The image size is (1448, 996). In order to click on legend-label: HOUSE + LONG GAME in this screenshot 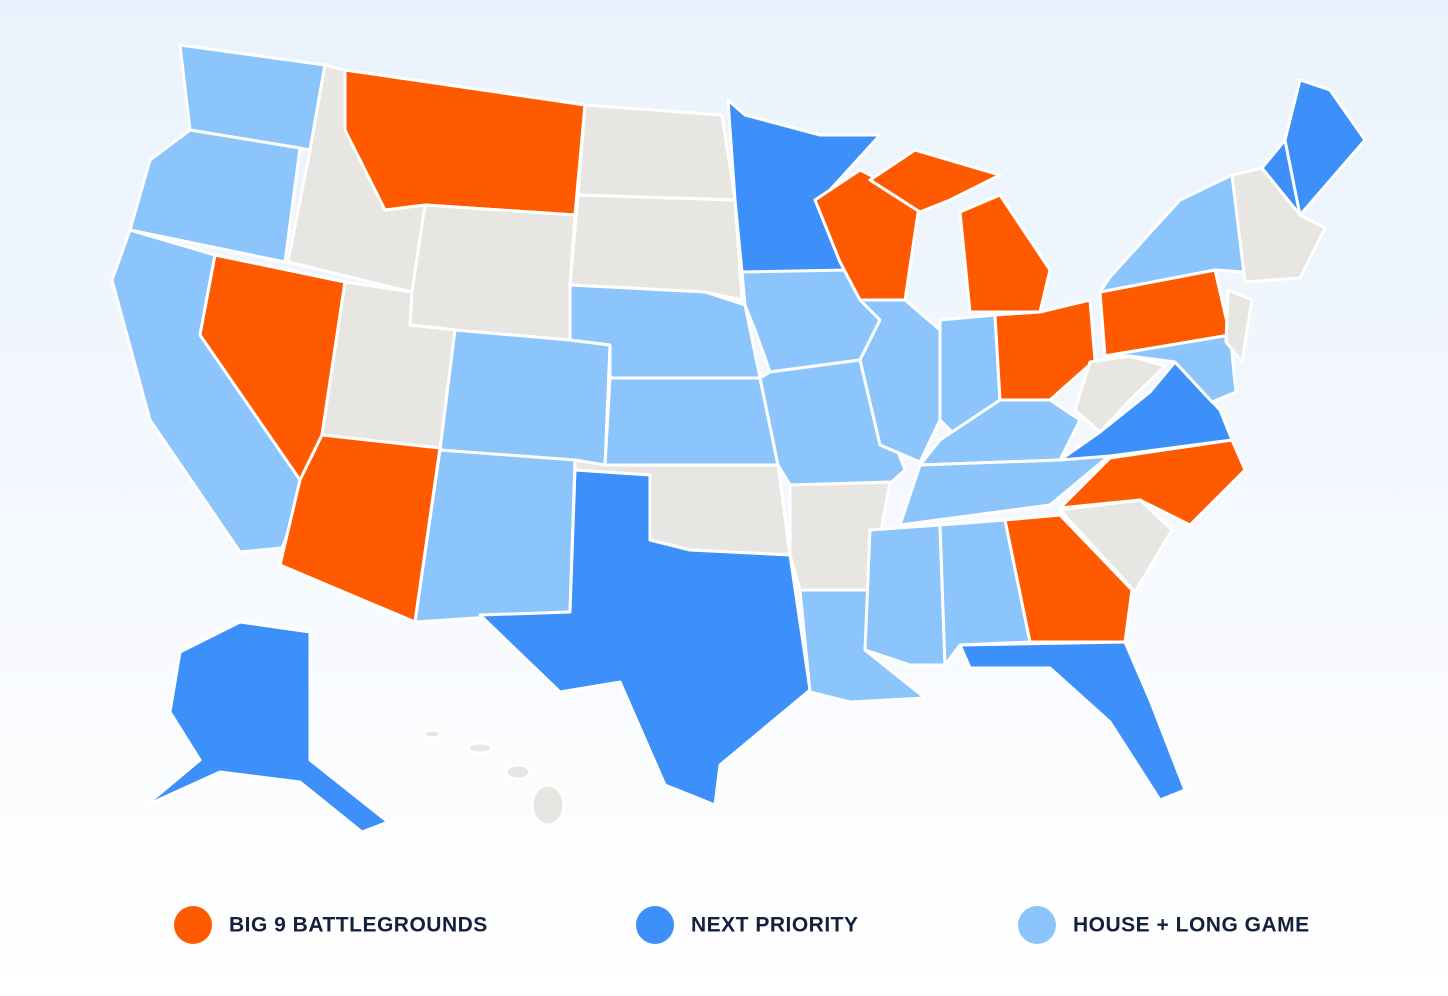, I will do `click(1191, 925)`.